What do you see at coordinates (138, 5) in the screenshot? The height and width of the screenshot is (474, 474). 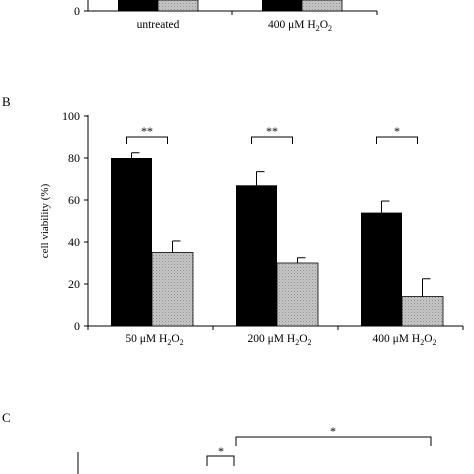 I see `panel-a-bar-untreated-black` at bounding box center [138, 5].